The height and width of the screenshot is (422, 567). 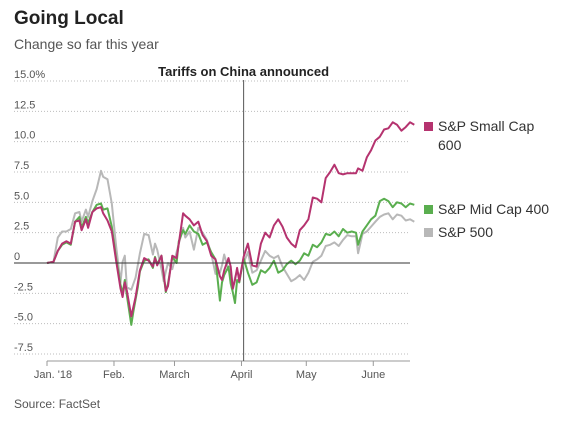 I want to click on legend-label: S&P 500, so click(x=465, y=232).